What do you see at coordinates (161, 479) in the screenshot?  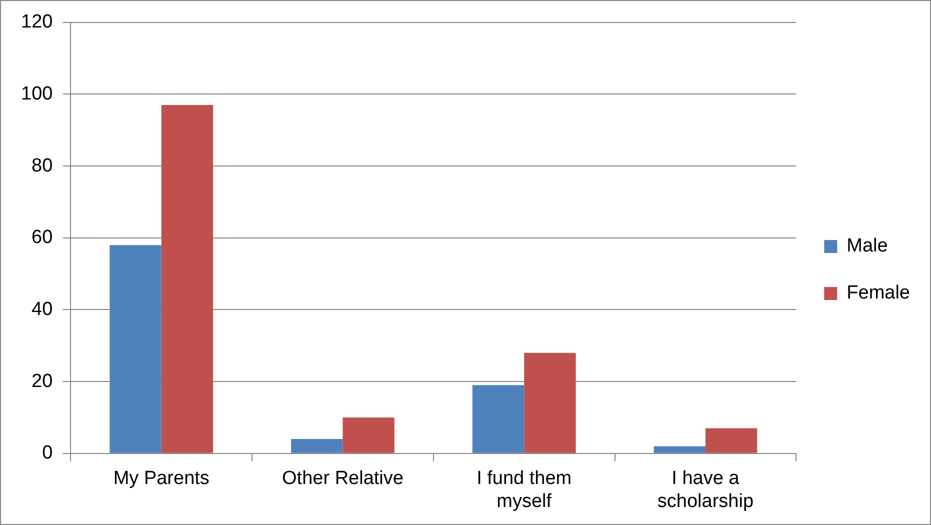 I see `x-tick-label: My Parents` at bounding box center [161, 479].